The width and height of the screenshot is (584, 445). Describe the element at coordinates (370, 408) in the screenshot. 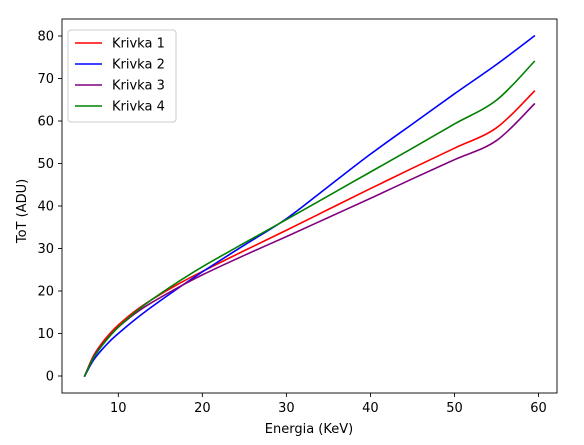

I see `x-tick-label: 40` at that location.